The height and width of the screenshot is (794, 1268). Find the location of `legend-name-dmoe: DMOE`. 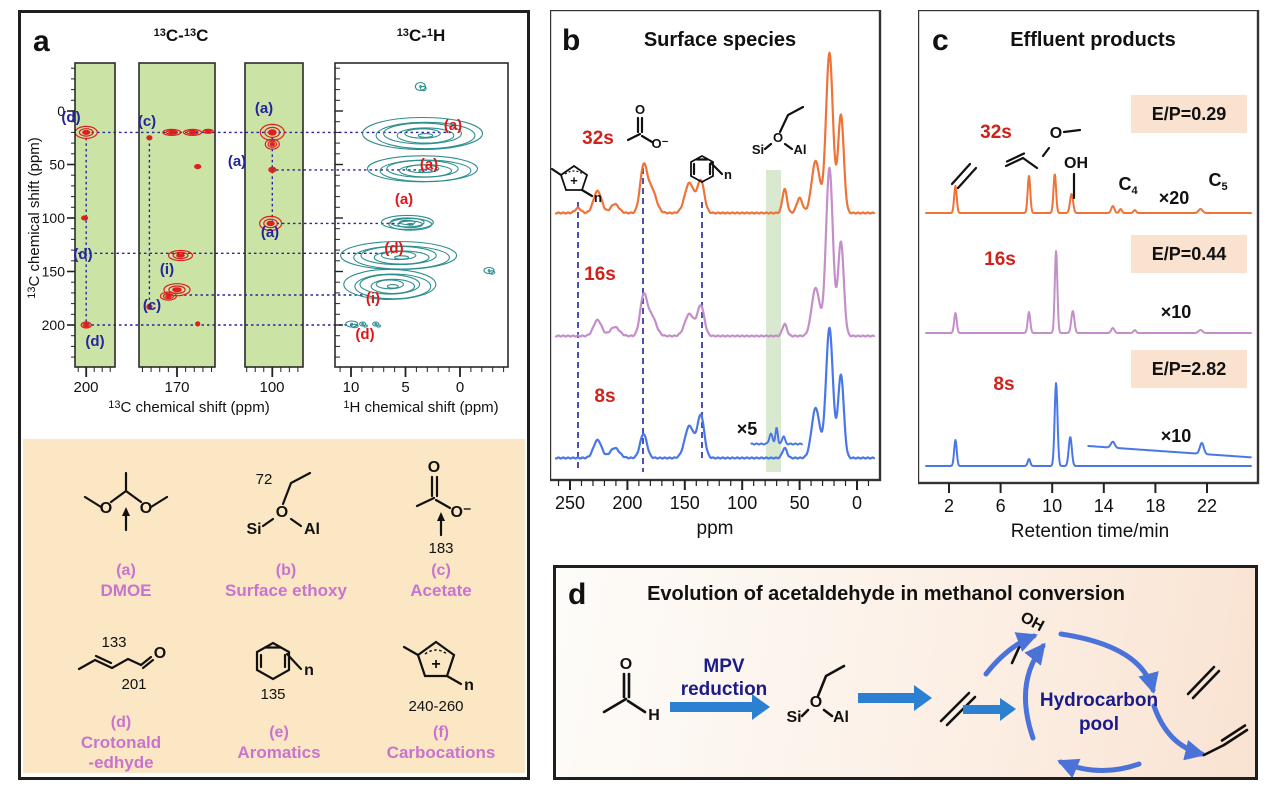

legend-name-dmoe: DMOE is located at coordinates (126, 590).